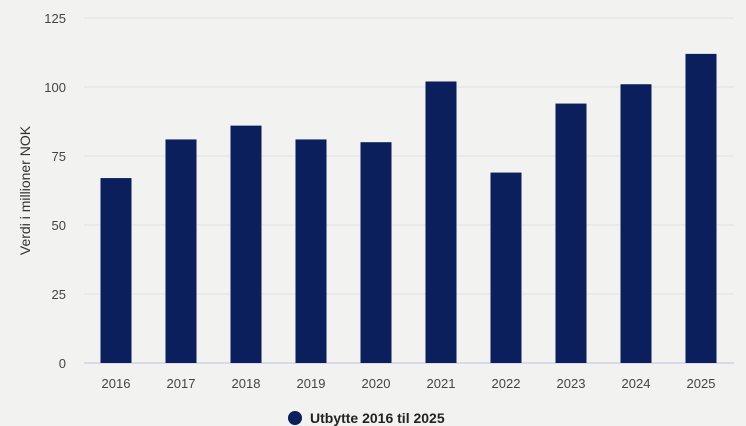 This screenshot has width=746, height=426. Describe the element at coordinates (441, 222) in the screenshot. I see `bar-2021` at that location.